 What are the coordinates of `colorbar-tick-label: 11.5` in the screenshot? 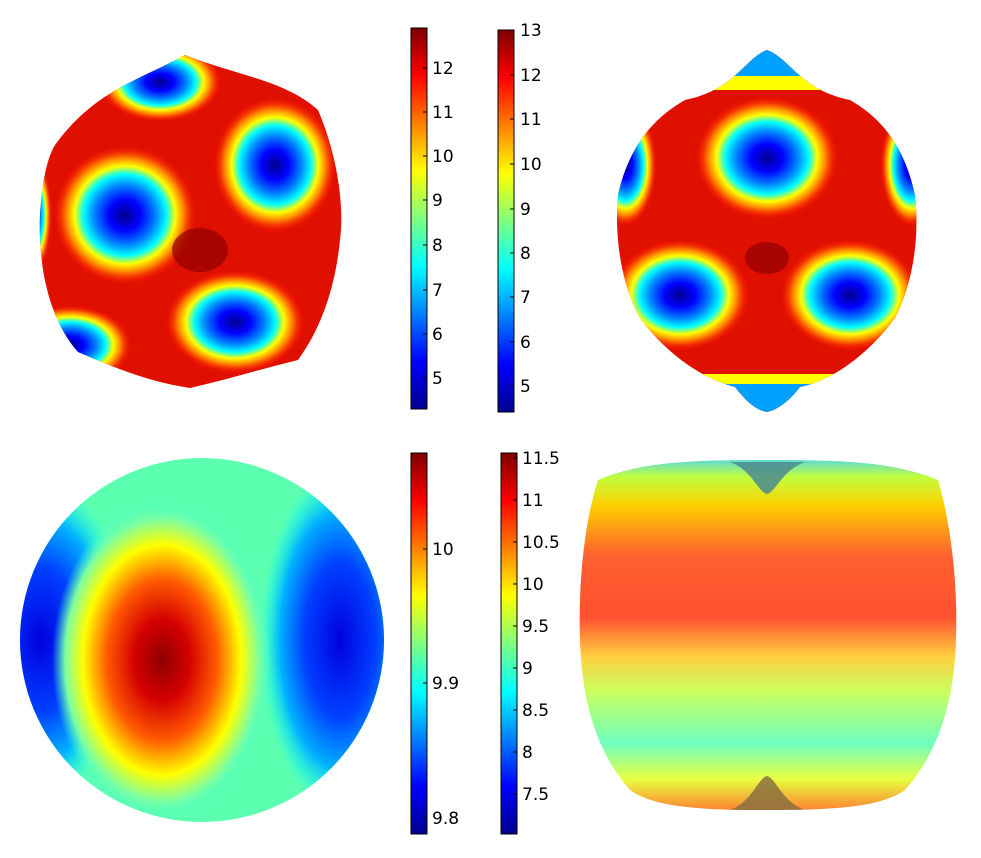 It's located at (541, 459).